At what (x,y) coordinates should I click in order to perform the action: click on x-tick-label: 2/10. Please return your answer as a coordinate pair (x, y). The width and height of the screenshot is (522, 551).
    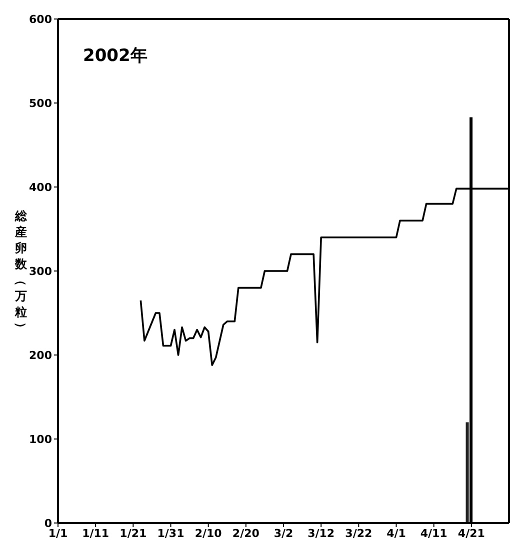
    Looking at the image, I should click on (208, 533).